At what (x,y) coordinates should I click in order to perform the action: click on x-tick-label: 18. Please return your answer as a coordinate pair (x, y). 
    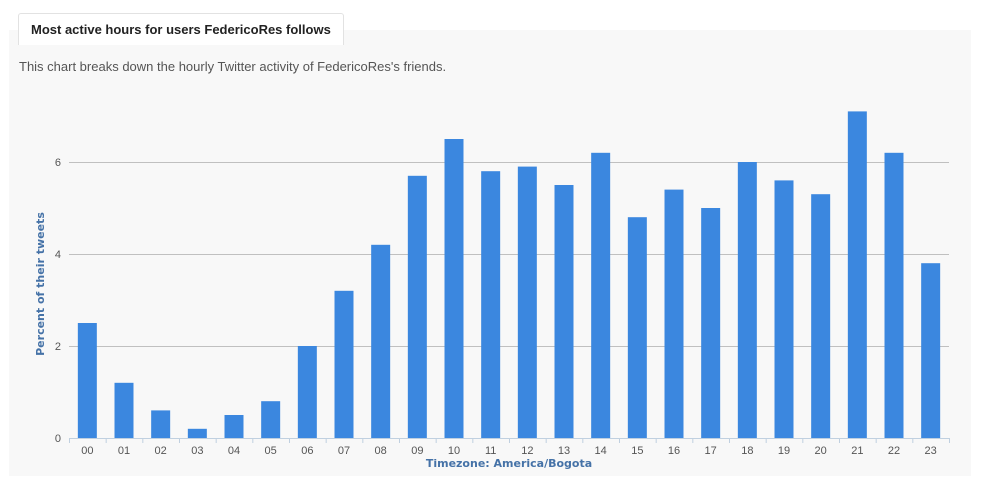
    Looking at the image, I should click on (747, 451).